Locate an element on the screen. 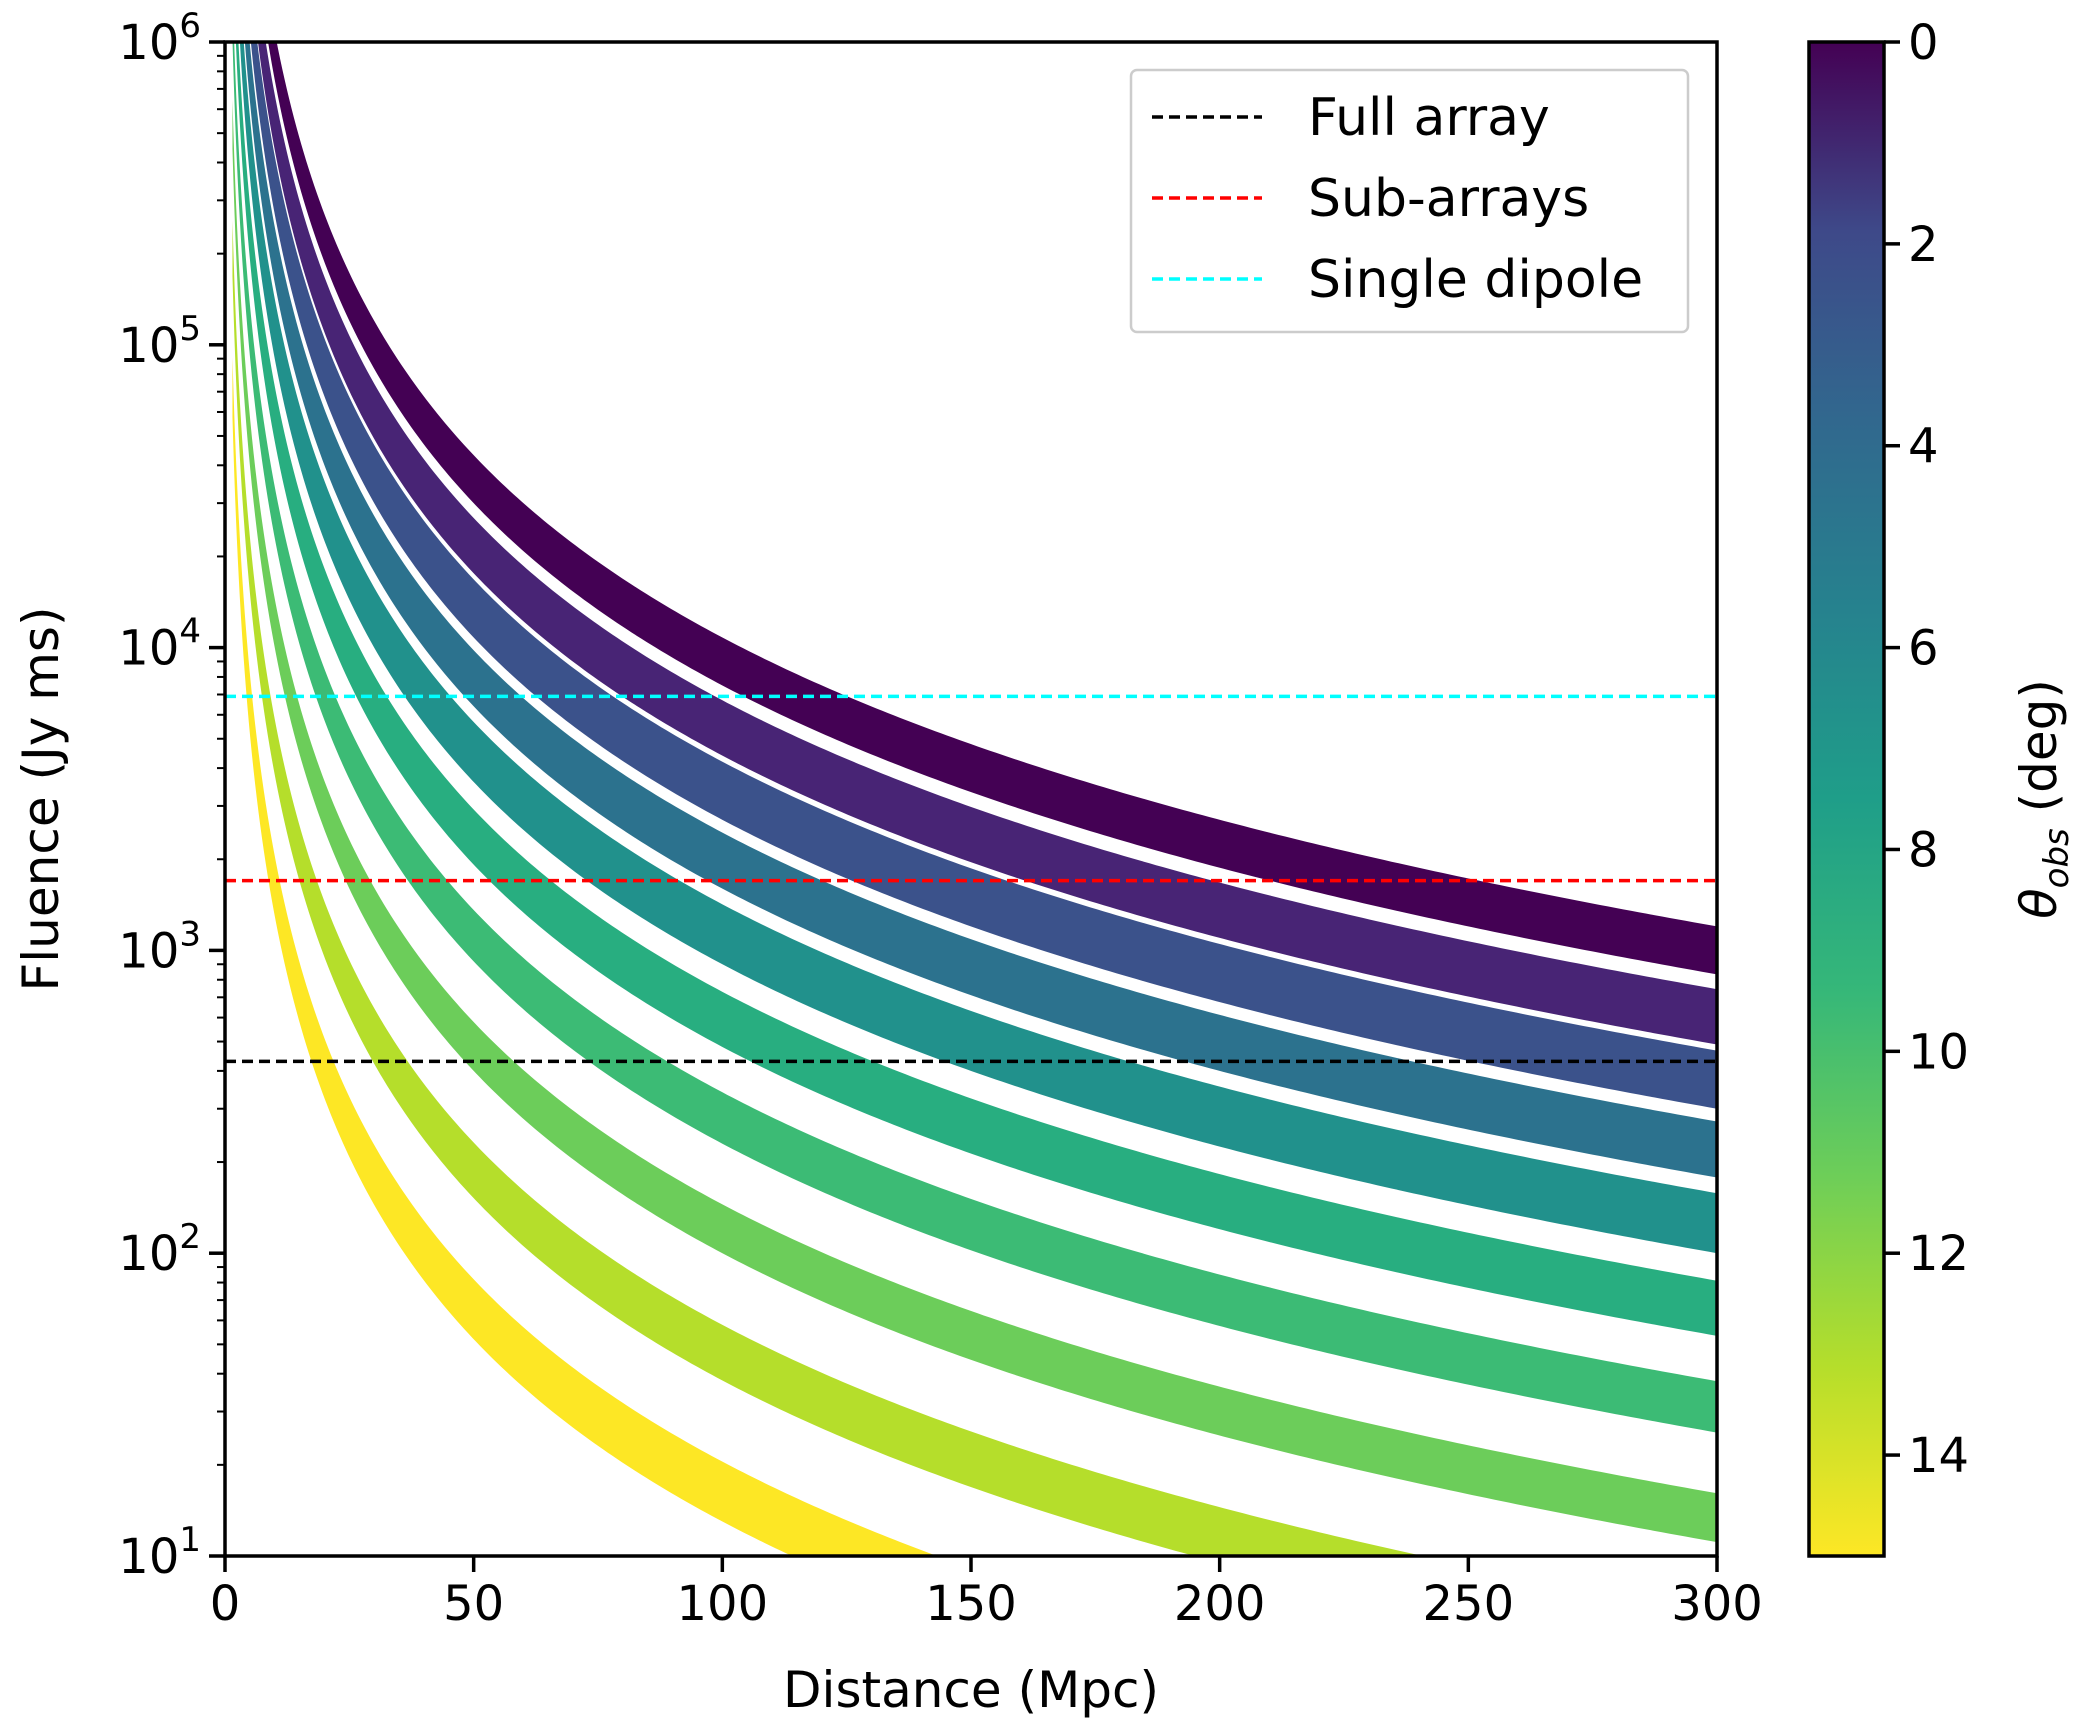  colorbar-tick-label: 6 is located at coordinates (1923, 649).